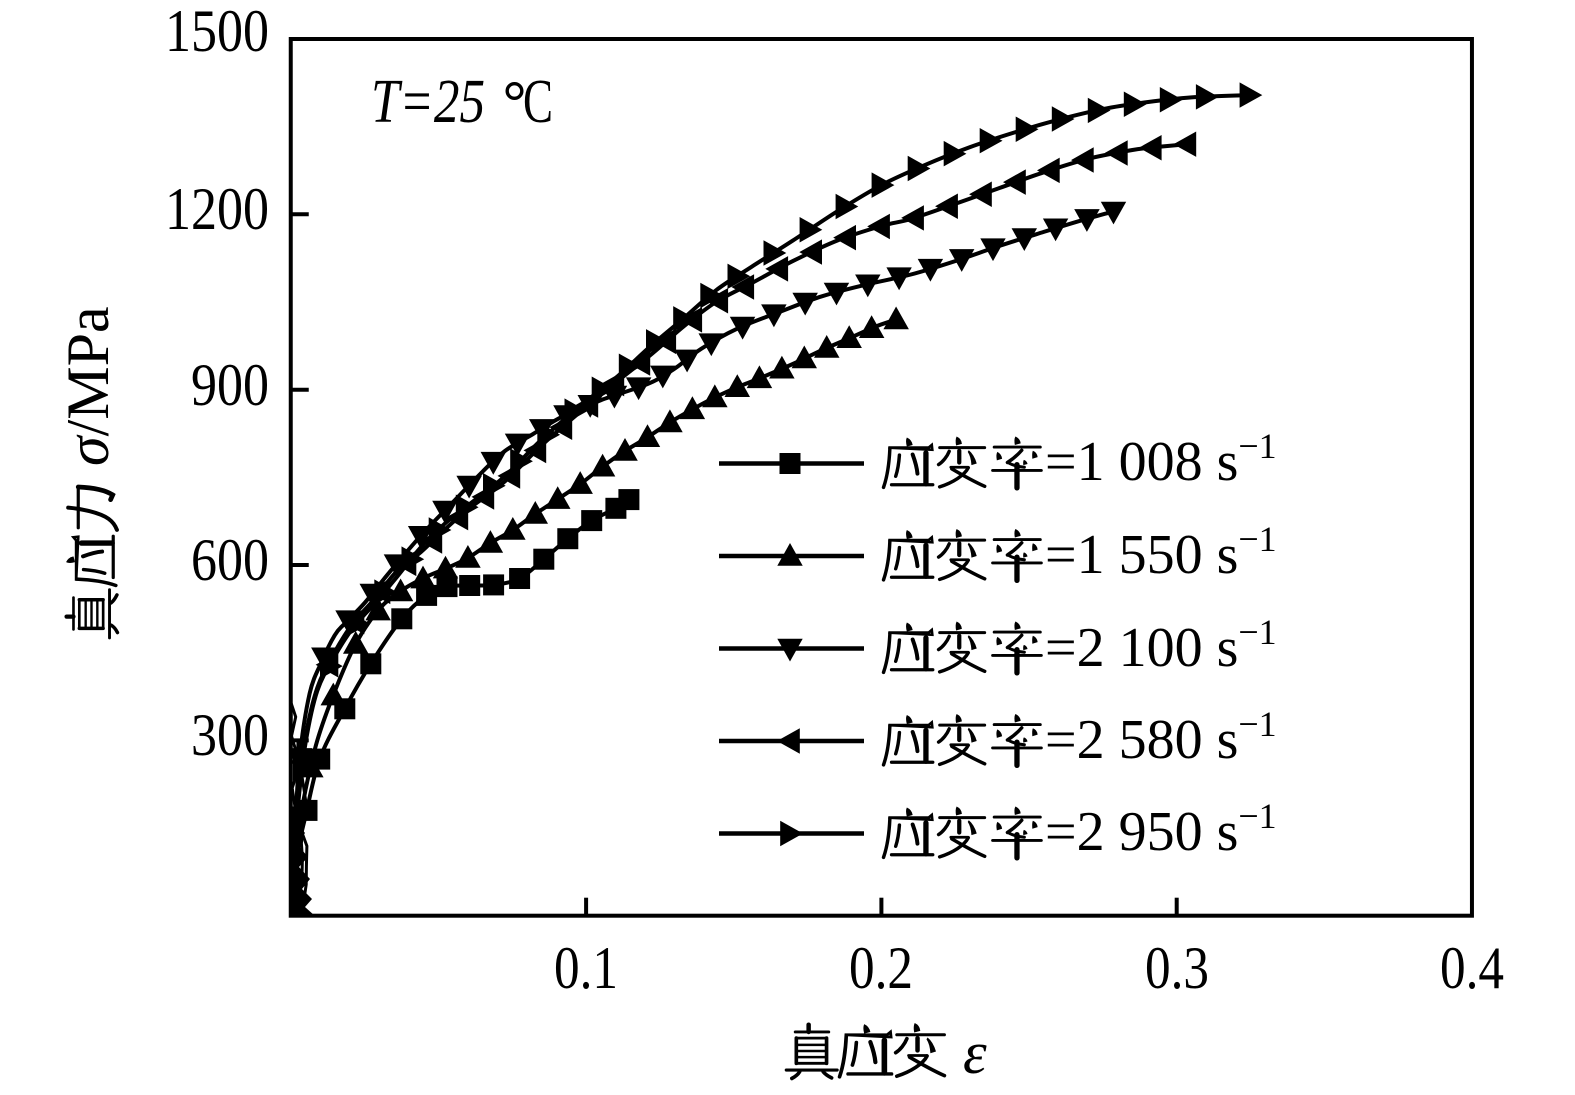 The width and height of the screenshot is (1575, 1095). I want to click on svg-text: ε, so click(975, 1053).